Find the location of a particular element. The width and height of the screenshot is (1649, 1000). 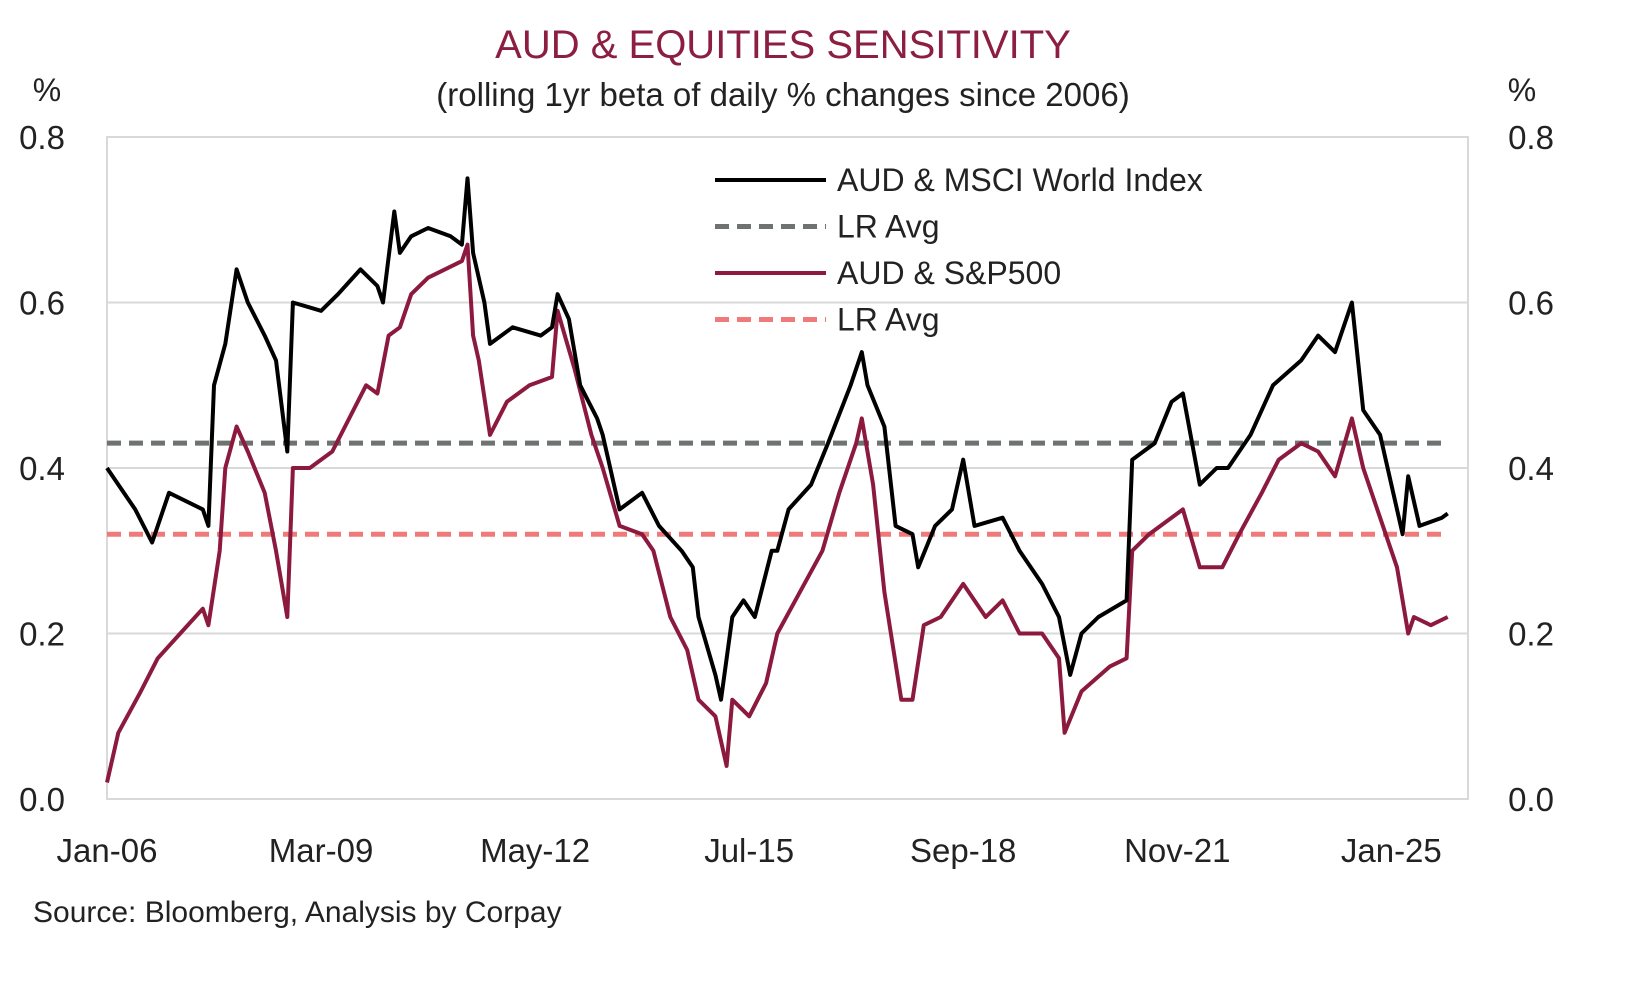

y-tick-label: 0.8 is located at coordinates (42, 137).